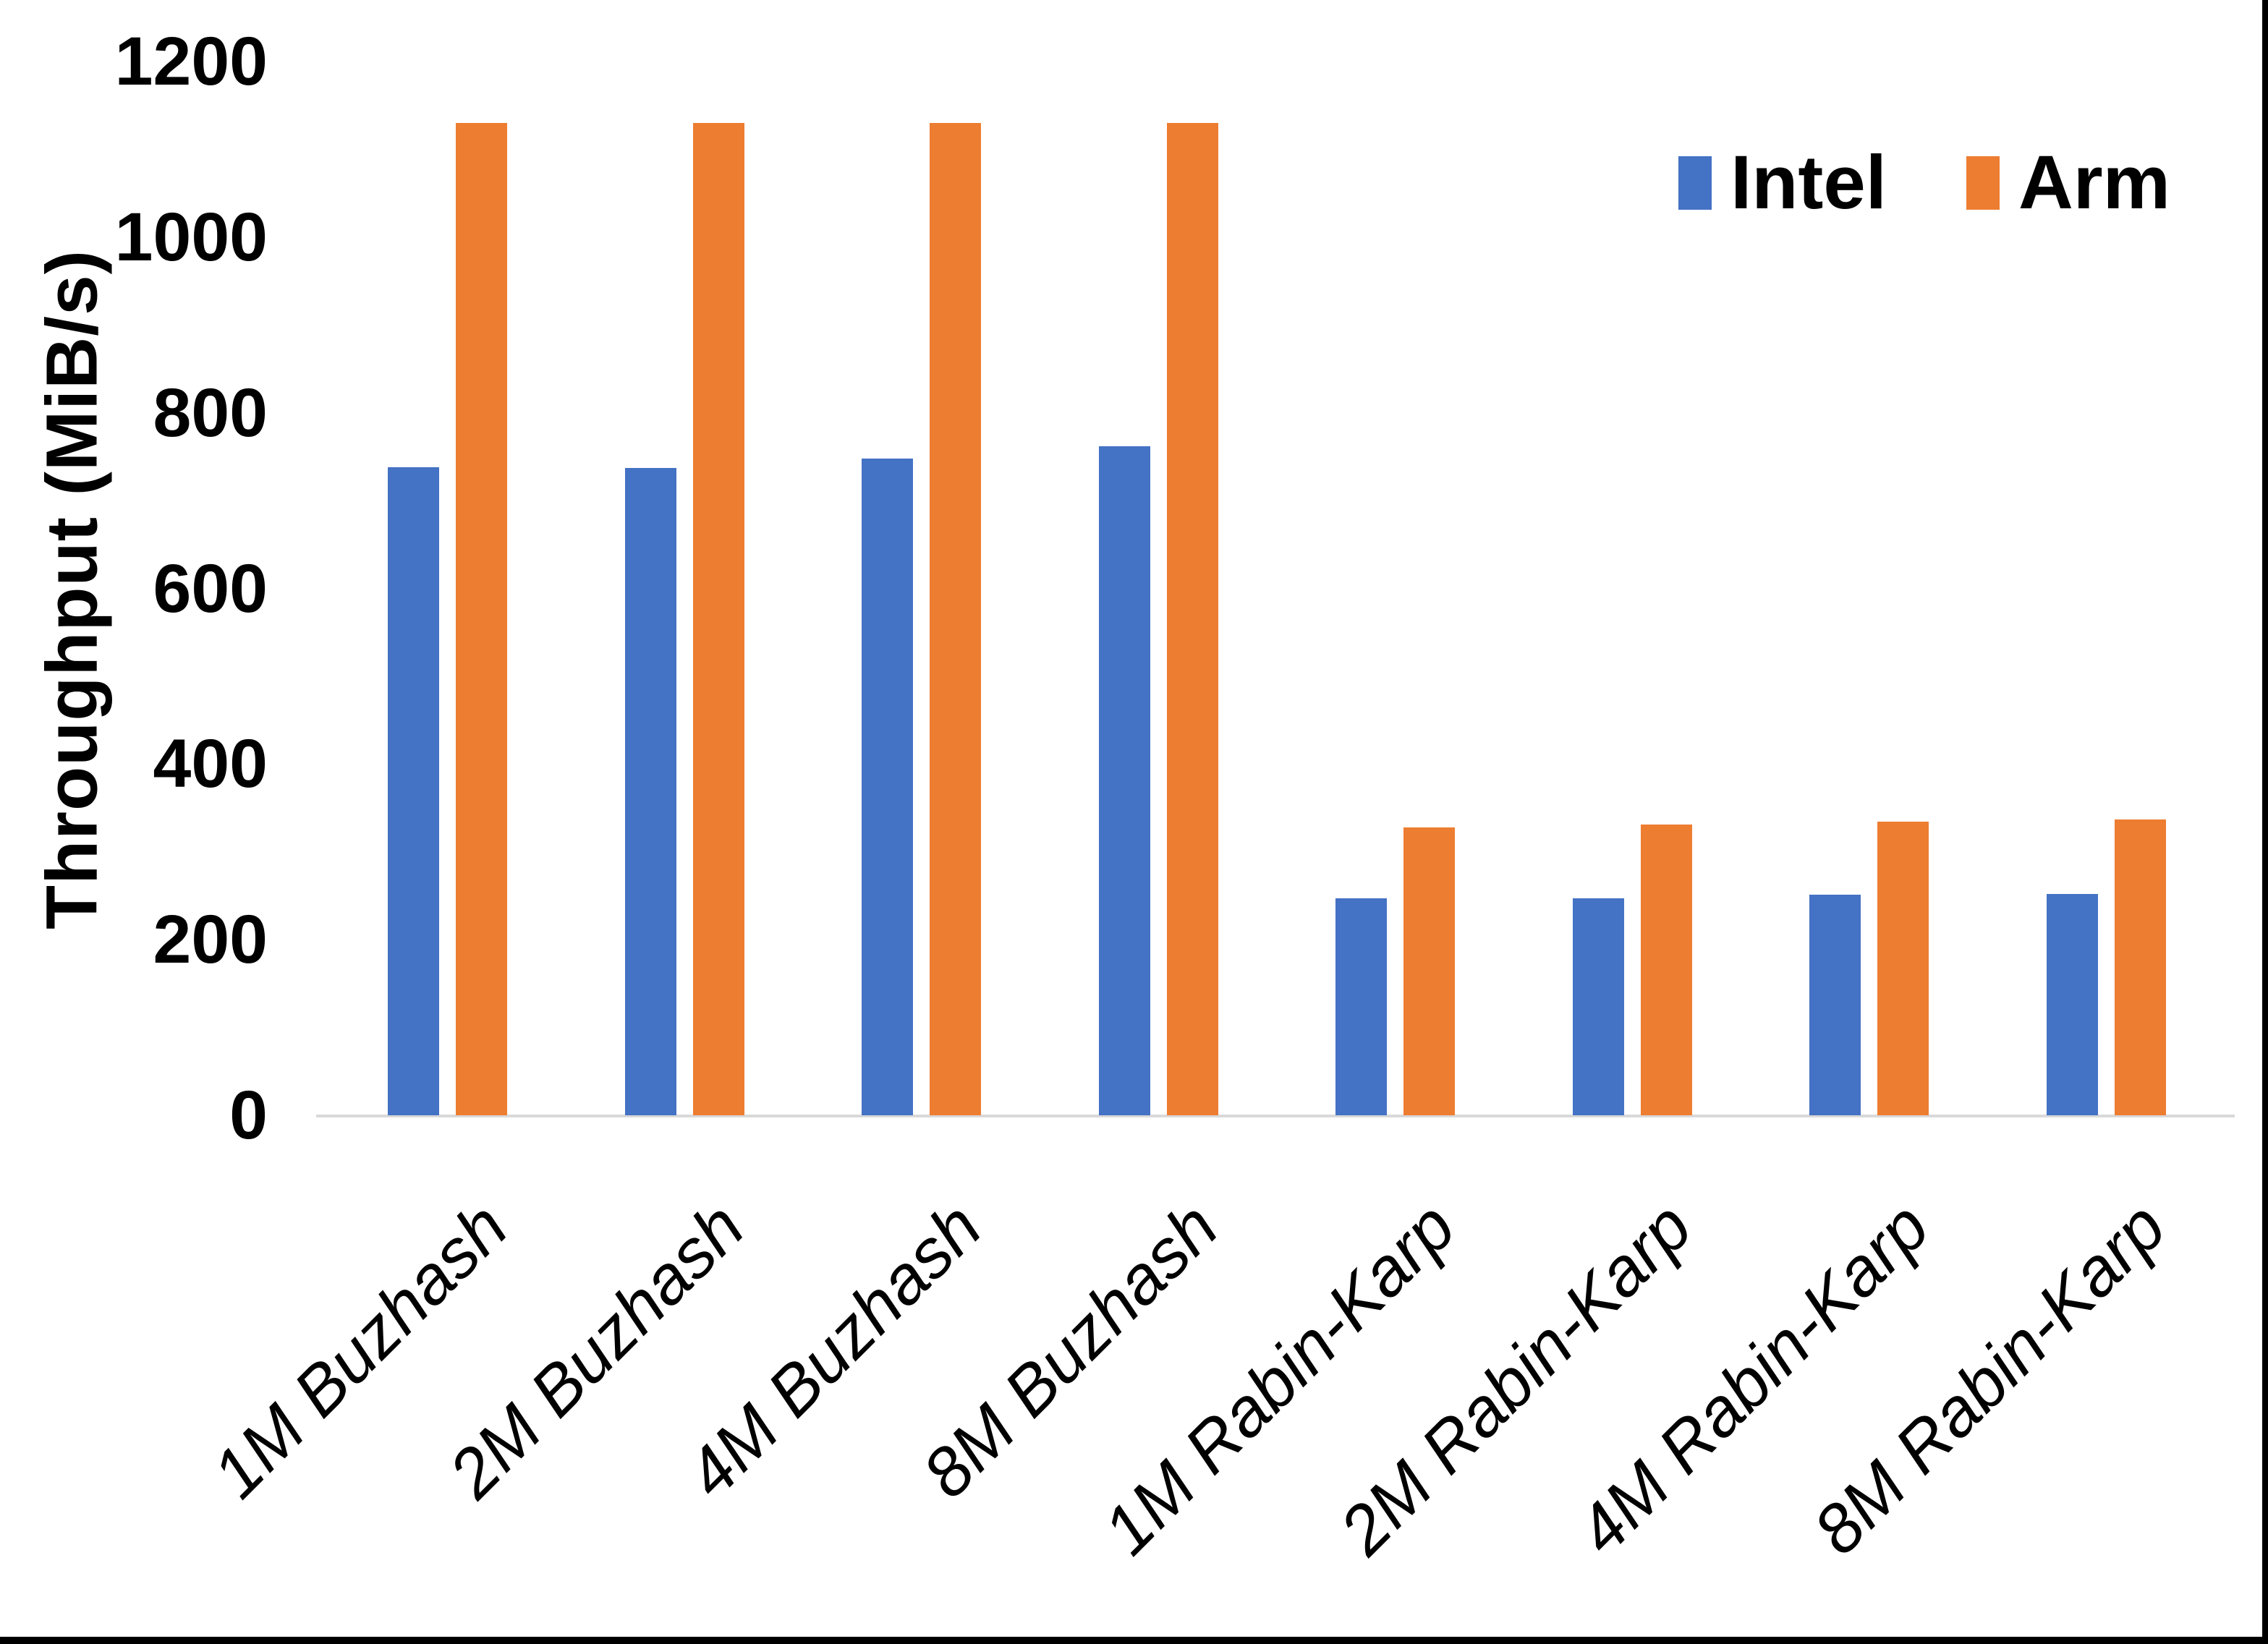 This screenshot has width=2268, height=1644. I want to click on legend-label-intel: Intel, so click(1808, 182).